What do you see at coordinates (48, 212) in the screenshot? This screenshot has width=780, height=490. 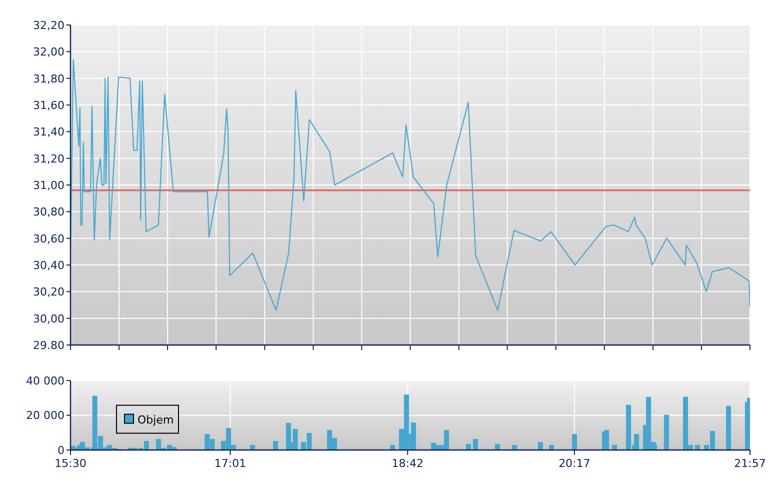 I see `y-tick-label: 30,80` at bounding box center [48, 212].